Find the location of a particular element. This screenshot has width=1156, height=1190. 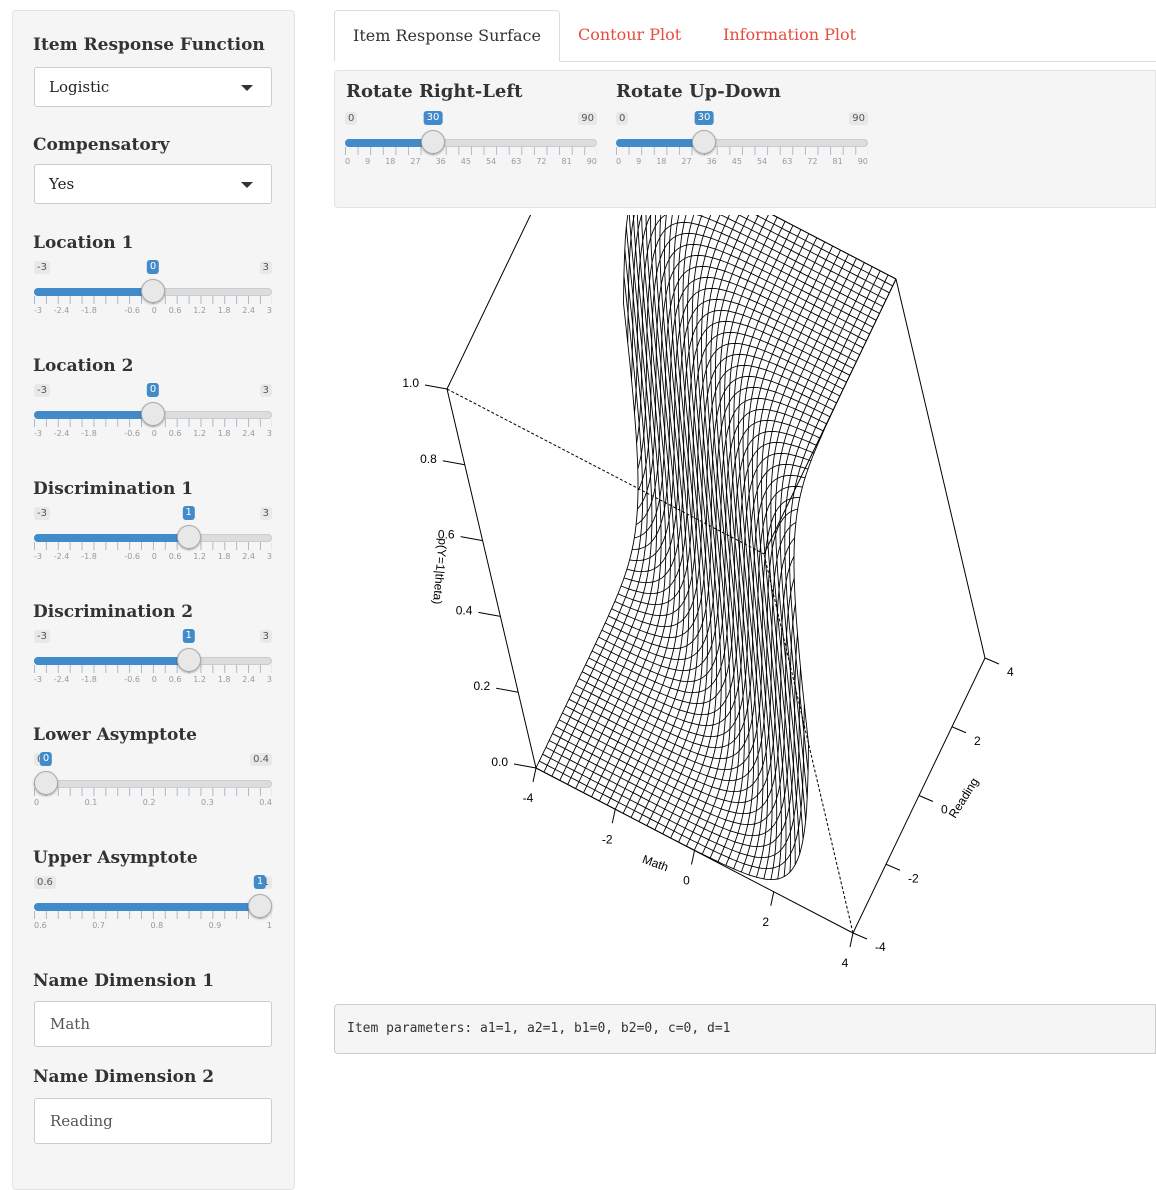

rotate-right-left-fill is located at coordinates (389, 143).